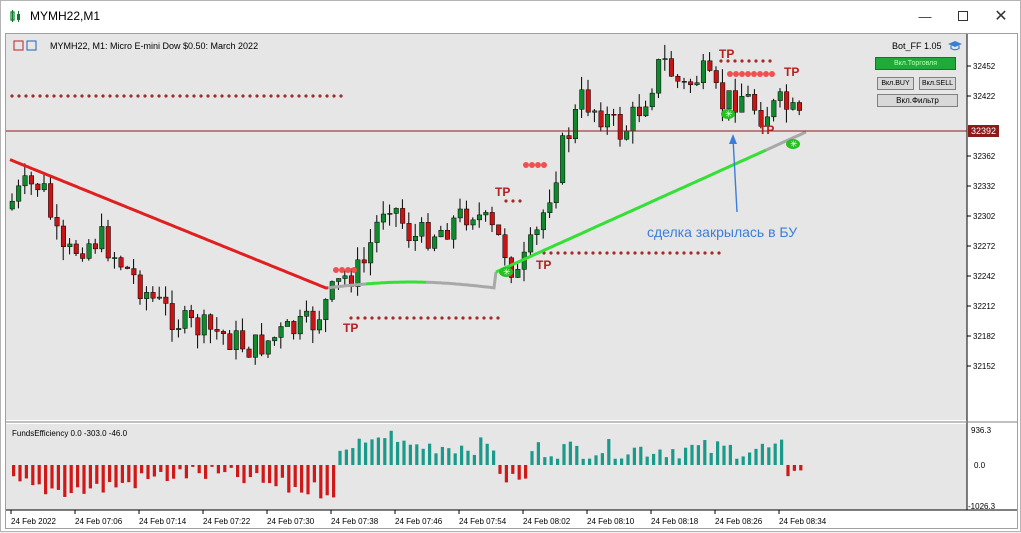 The height and width of the screenshot is (533, 1021). Describe the element at coordinates (419, 521) in the screenshot. I see `time-tick-label: 24 Feb 07:46` at that location.